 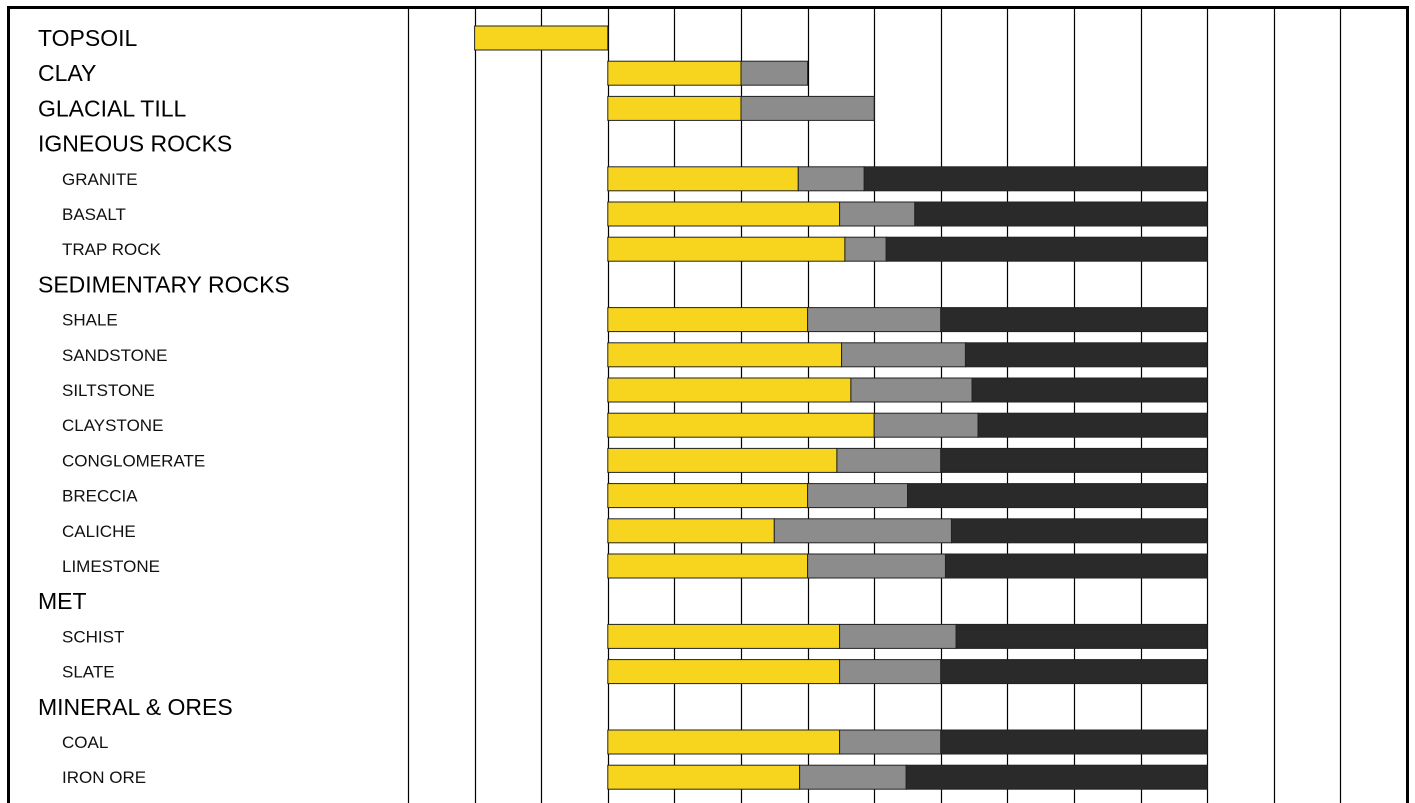 What do you see at coordinates (926, 425) in the screenshot?
I see `bar-claystone-gray` at bounding box center [926, 425].